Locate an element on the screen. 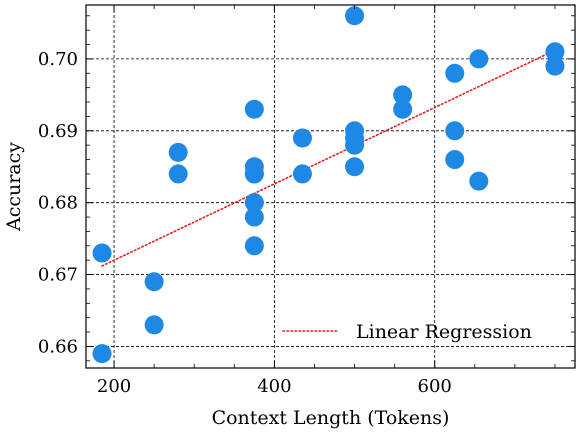 The width and height of the screenshot is (582, 434). x-tick-label: 200 is located at coordinates (114, 386).